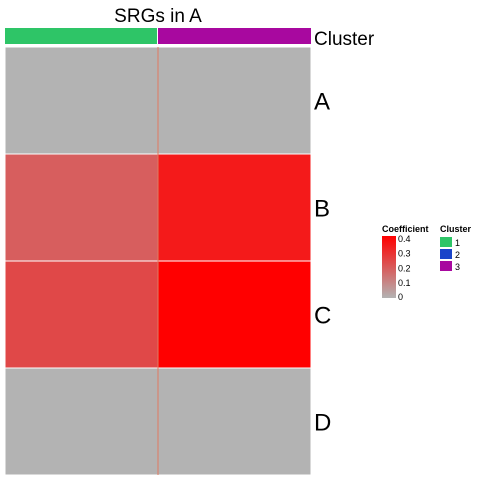  What do you see at coordinates (400, 297) in the screenshot?
I see `coefficient-tick-label: 0` at bounding box center [400, 297].